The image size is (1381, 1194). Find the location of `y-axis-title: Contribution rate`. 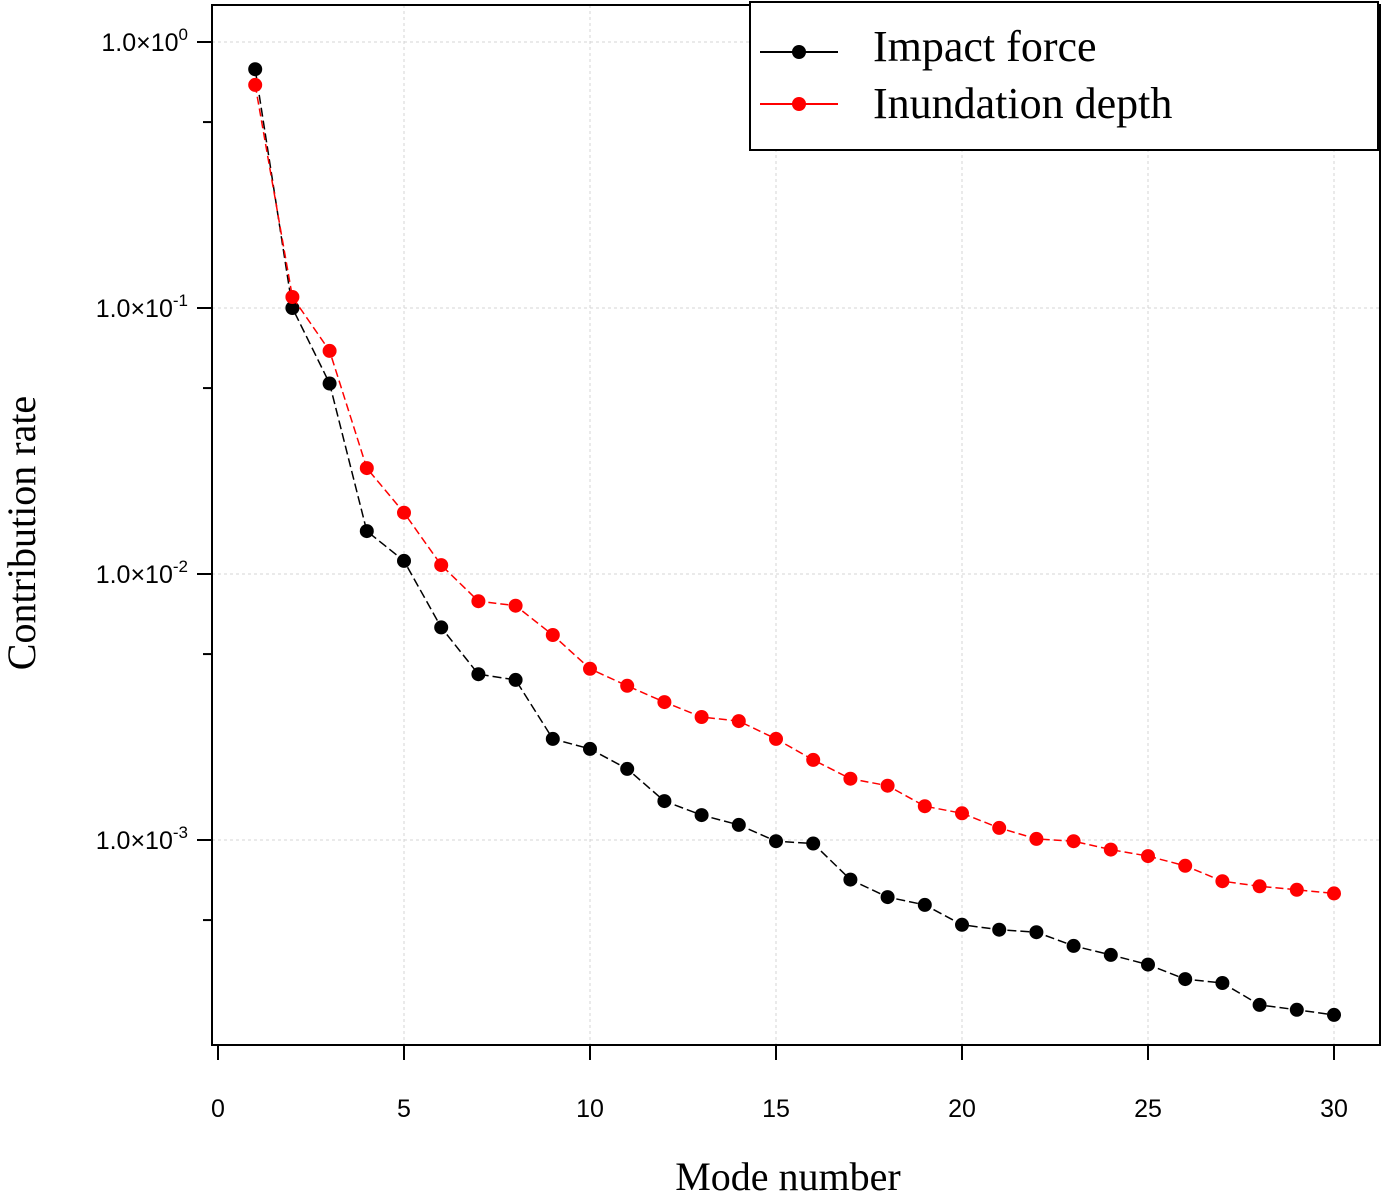

y-axis-title: Contribution rate is located at coordinates (22, 533).